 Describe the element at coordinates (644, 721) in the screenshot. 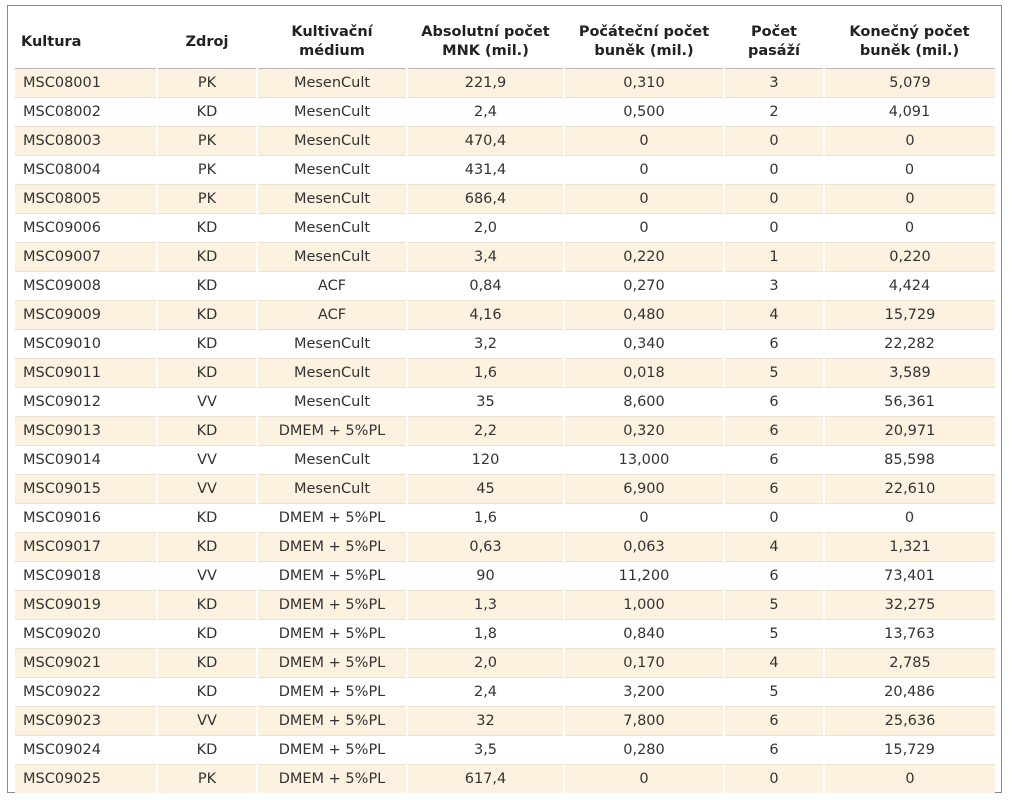

I see `cell-pocatecni-pocet: 7,800` at that location.